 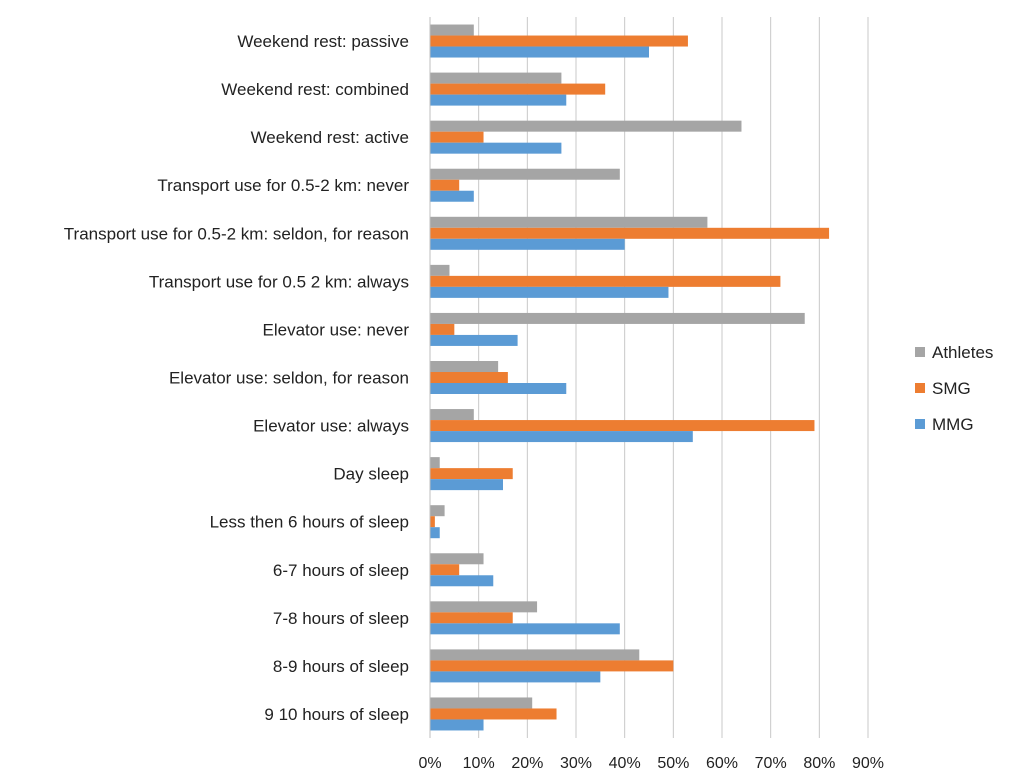 What do you see at coordinates (309, 522) in the screenshot?
I see `category-label: Less then 6 hours of sleep` at bounding box center [309, 522].